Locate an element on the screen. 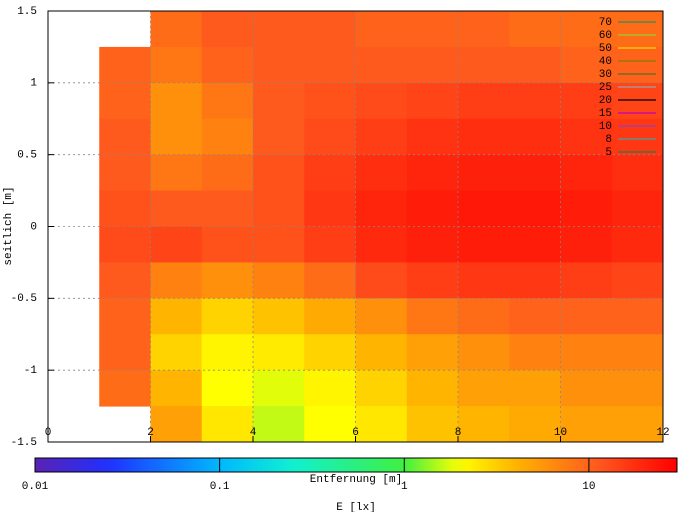  colorbar-label: E [lx] is located at coordinates (356, 507).